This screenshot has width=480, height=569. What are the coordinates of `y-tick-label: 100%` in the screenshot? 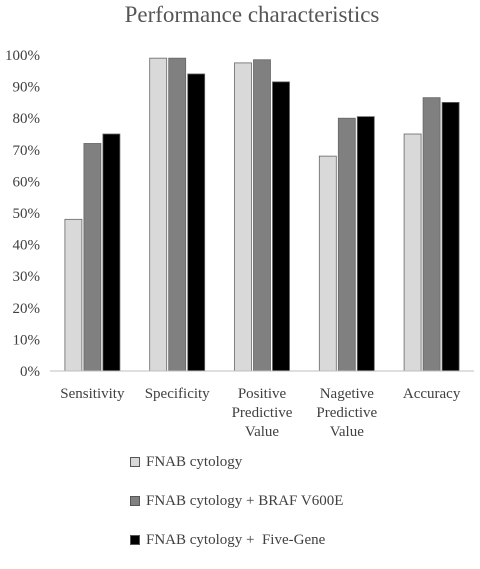 It's located at (22, 56).